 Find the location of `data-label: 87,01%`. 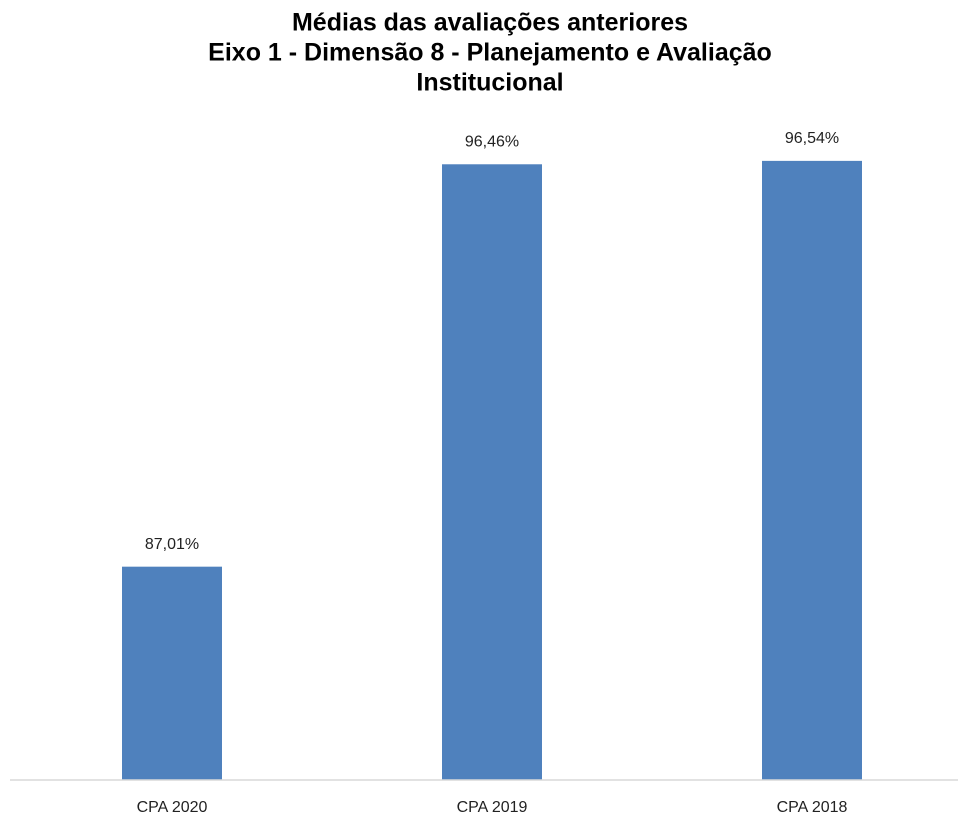

data-label: 87,01% is located at coordinates (172, 544).